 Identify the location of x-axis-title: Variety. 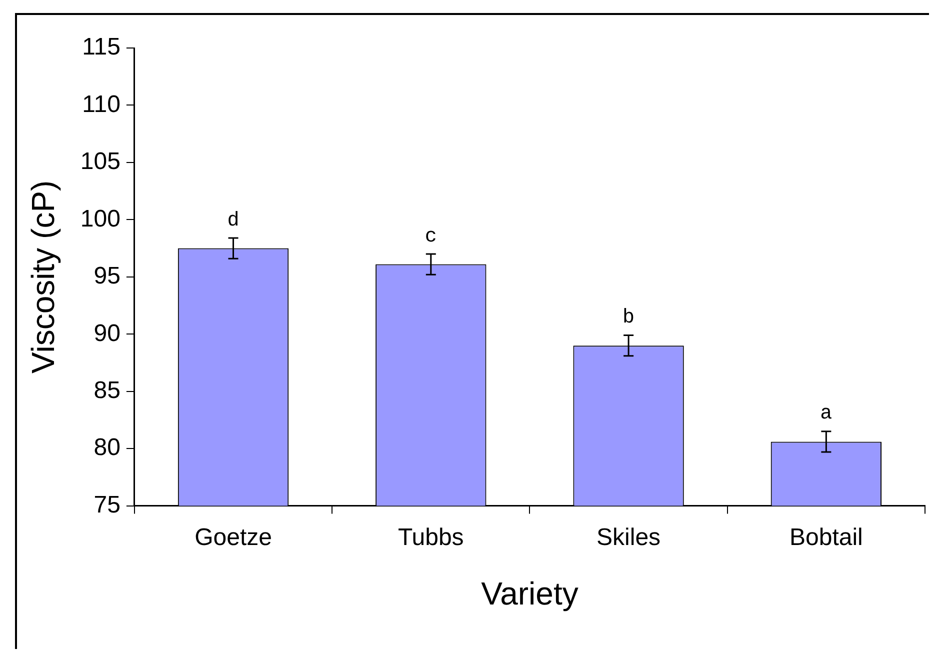
(529, 594).